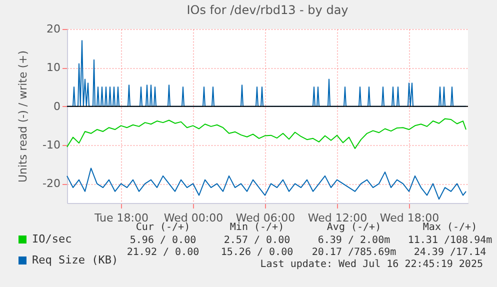 Image resolution: width=497 pixels, height=287 pixels. I want to click on text: 11.31 /108.94m, so click(450, 240).